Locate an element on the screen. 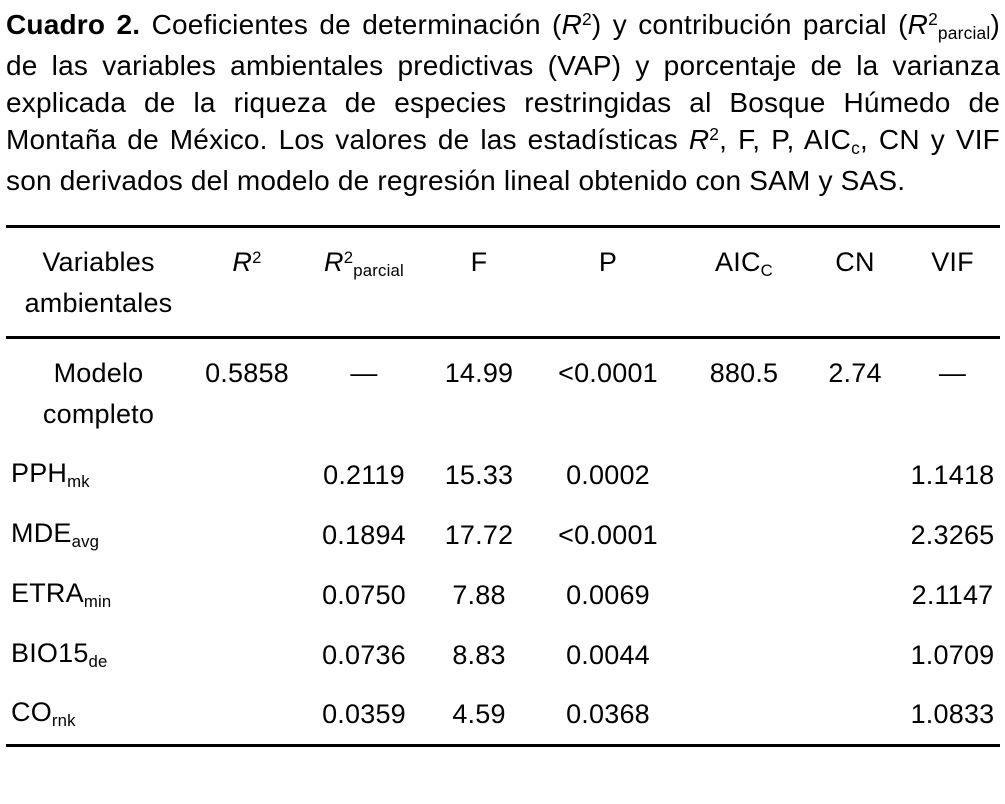 The height and width of the screenshot is (804, 1005). row-label-base: ETRA is located at coordinates (47, 593).